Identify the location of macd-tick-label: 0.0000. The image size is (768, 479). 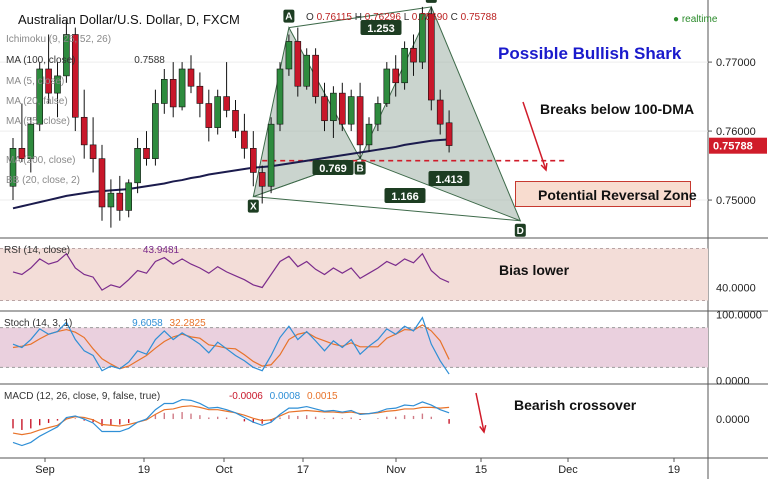
(733, 420).